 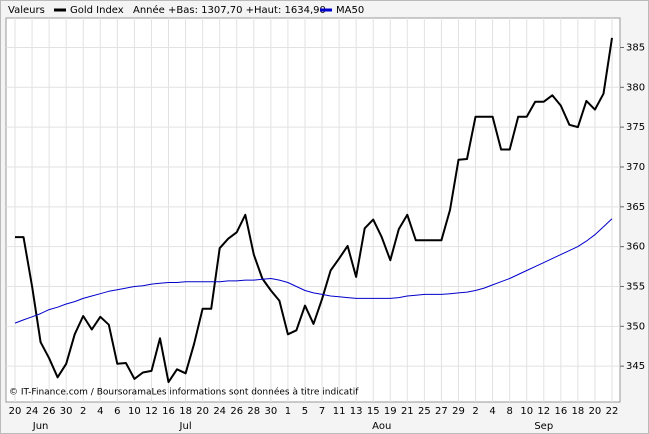 I want to click on y-tick-label: 360, so click(x=635, y=247).